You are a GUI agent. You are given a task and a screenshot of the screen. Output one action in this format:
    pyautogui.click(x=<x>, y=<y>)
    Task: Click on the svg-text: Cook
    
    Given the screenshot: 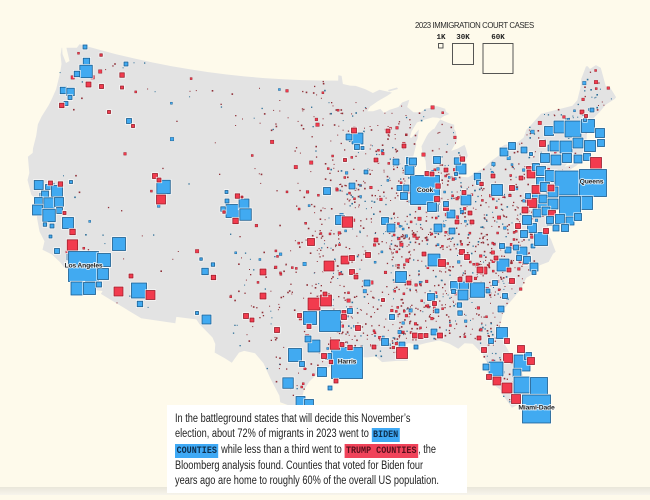 What is the action you would take?
    pyautogui.click(x=425, y=190)
    